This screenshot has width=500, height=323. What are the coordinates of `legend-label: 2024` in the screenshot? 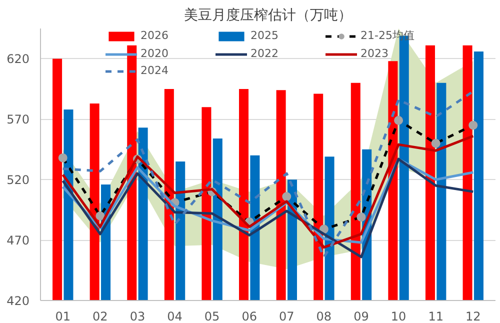 It's located at (155, 70).